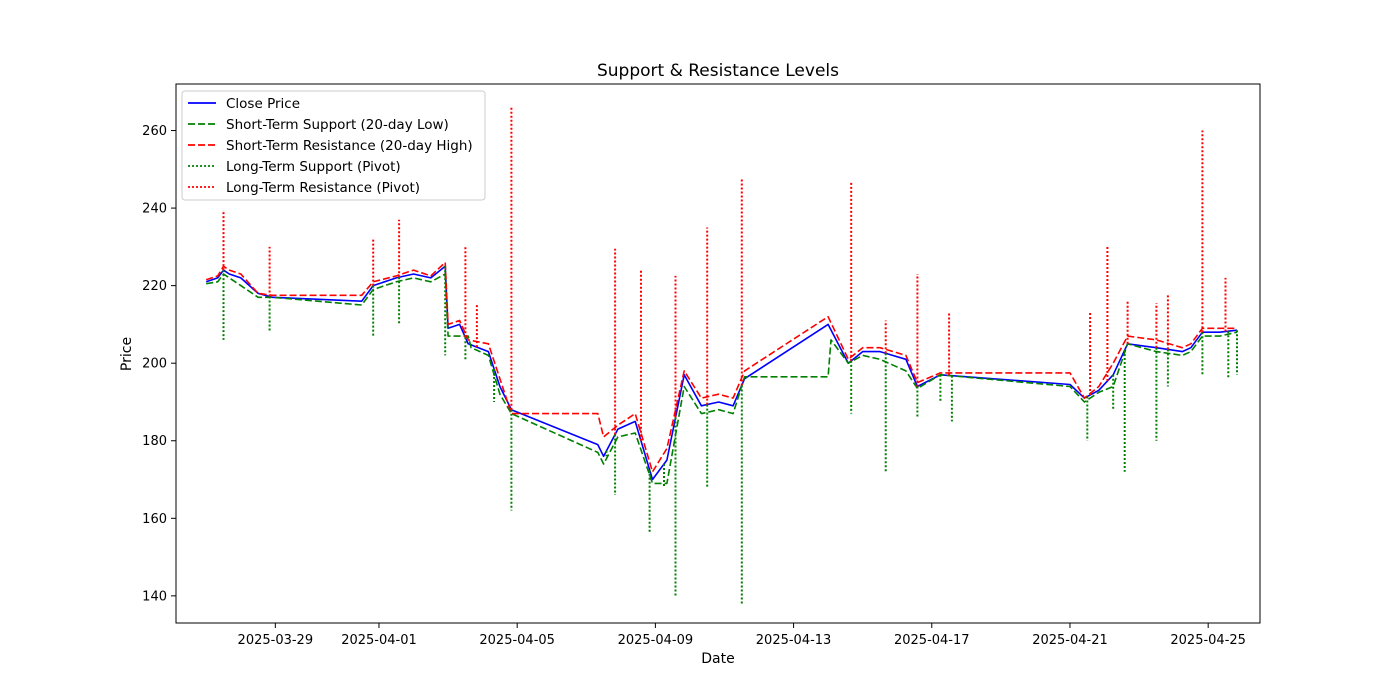 The width and height of the screenshot is (1400, 700). I want to click on legend-label-long-term-support-pivot: Long-Term Support (Pivot), so click(313, 167).